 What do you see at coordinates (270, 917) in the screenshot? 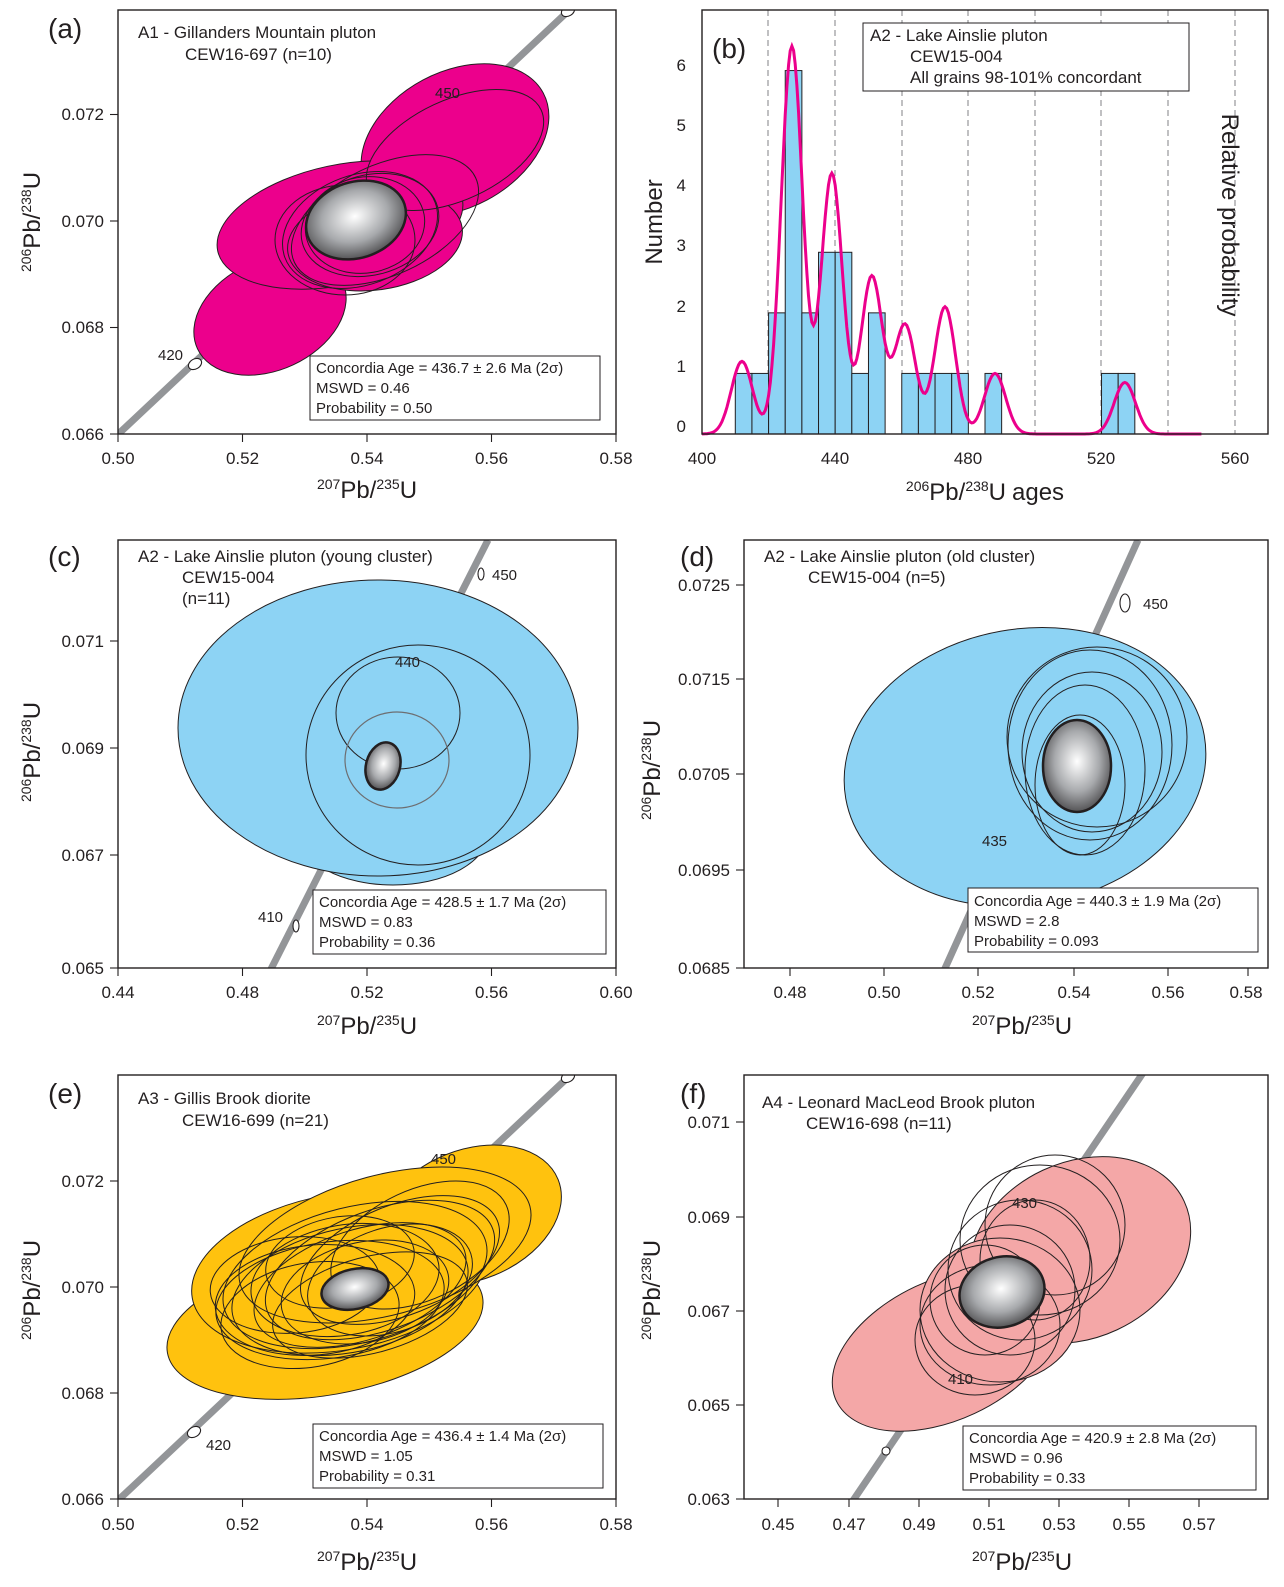
I see `age-label-410: 410` at bounding box center [270, 917].